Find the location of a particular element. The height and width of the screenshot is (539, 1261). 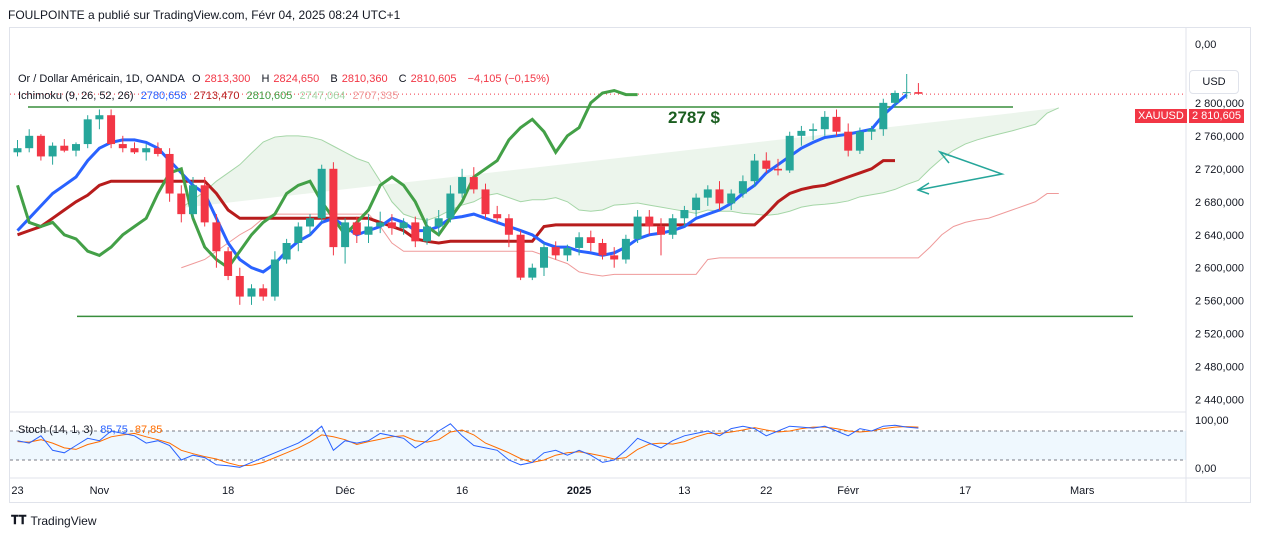

legend-stoch-label: Stoch (14, 1, 3) is located at coordinates (56, 430).